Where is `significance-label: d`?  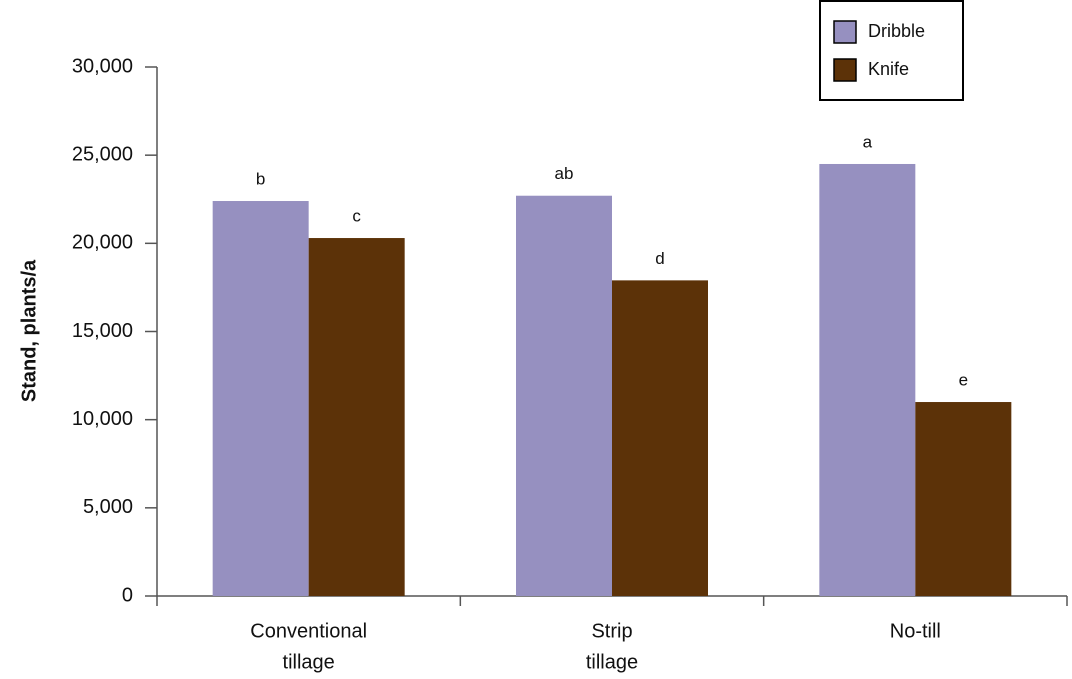 significance-label: d is located at coordinates (659, 258).